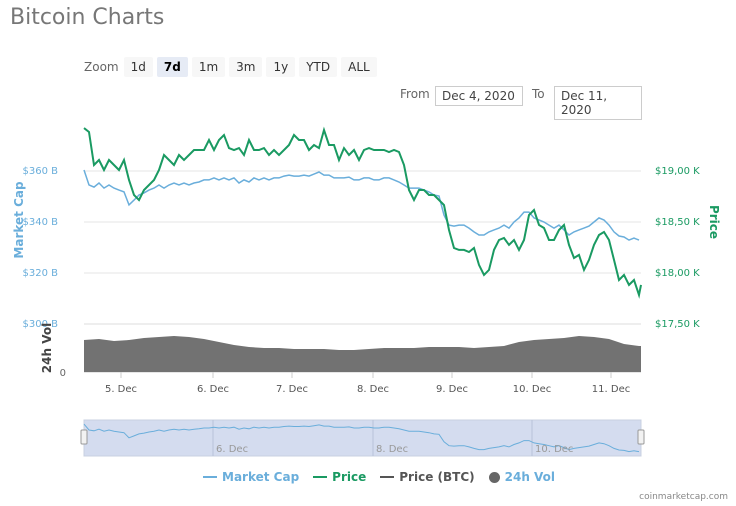 This screenshot has height=506, width=736. What do you see at coordinates (41, 171) in the screenshot?
I see `left-tick-360: $360 B` at bounding box center [41, 171].